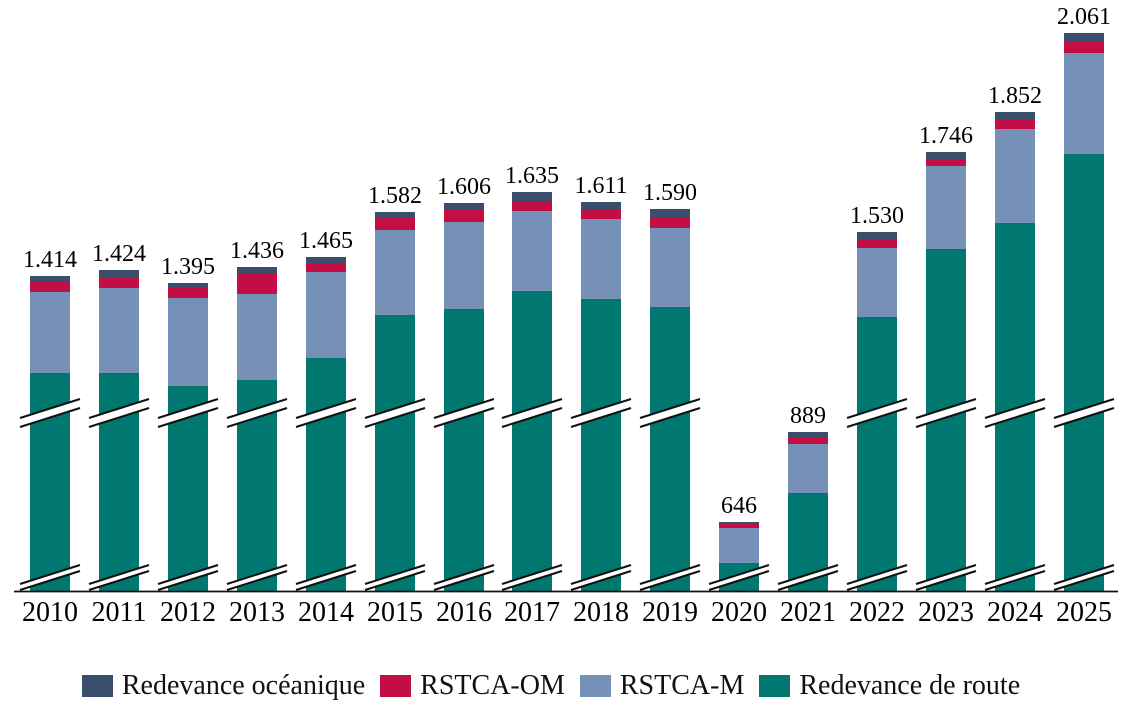 The height and width of the screenshot is (714, 1146). I want to click on bar-value-label-2022: 1.530, so click(877, 216).